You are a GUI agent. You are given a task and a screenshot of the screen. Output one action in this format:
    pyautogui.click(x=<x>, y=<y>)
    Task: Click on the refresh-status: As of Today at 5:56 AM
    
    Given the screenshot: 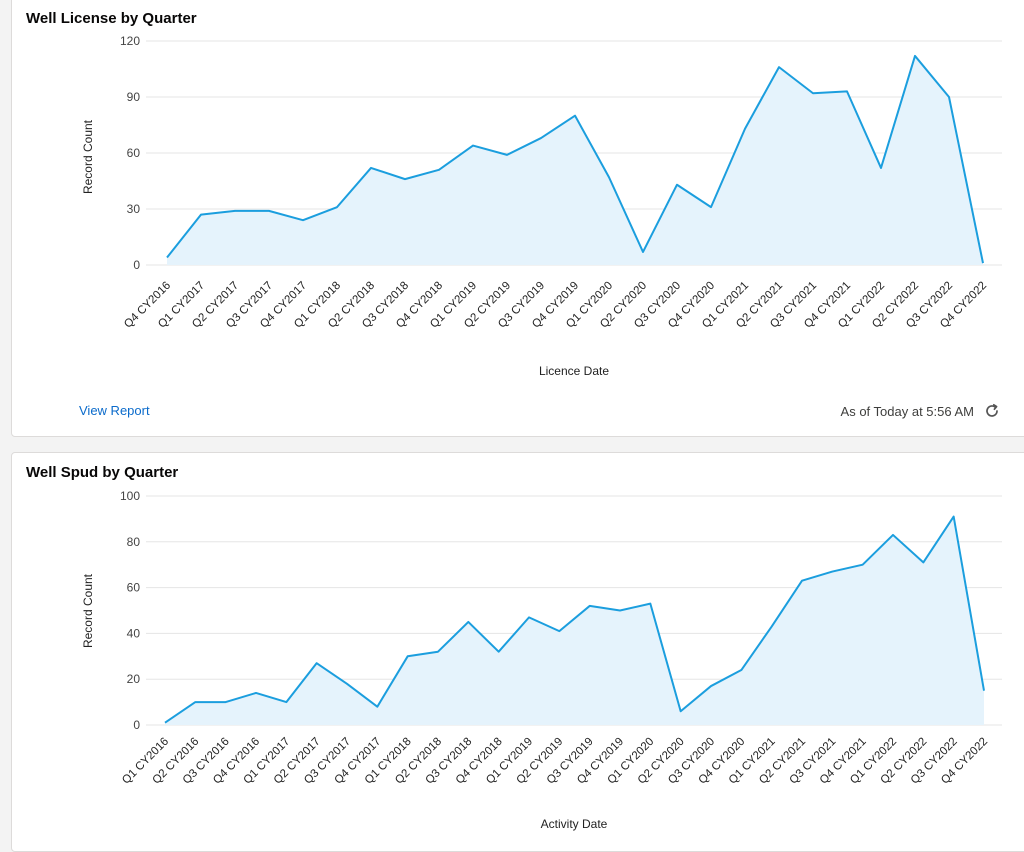 What is the action you would take?
    pyautogui.click(x=920, y=411)
    